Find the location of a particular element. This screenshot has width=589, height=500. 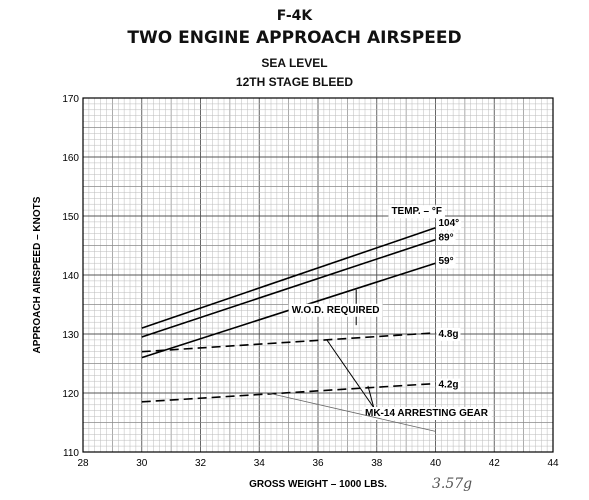

series-label: 4.8g is located at coordinates (449, 334).